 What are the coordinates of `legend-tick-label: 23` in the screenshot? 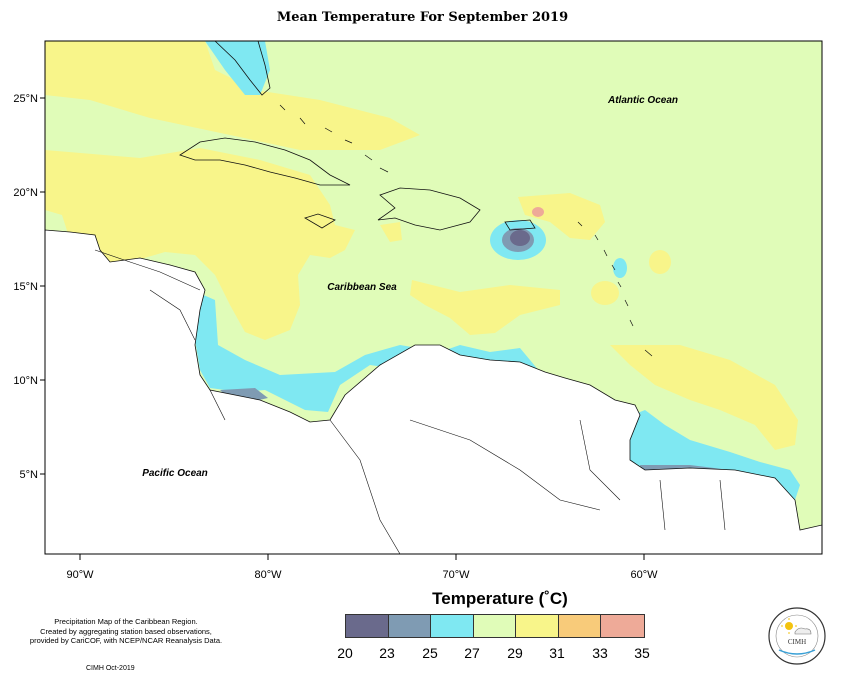 It's located at (387, 653).